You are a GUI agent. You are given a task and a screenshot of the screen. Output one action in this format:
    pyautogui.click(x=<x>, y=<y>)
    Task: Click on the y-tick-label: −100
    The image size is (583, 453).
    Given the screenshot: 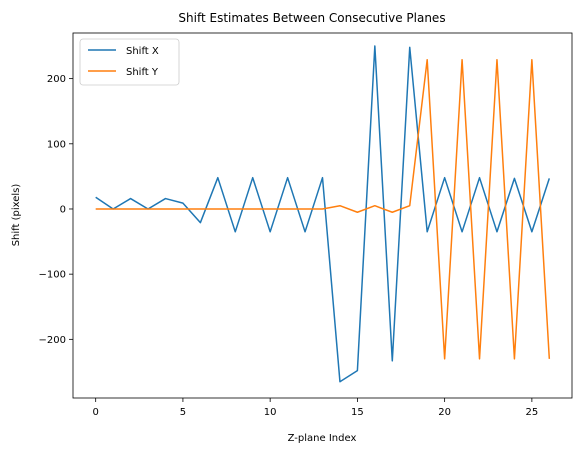 What is the action you would take?
    pyautogui.click(x=52, y=275)
    